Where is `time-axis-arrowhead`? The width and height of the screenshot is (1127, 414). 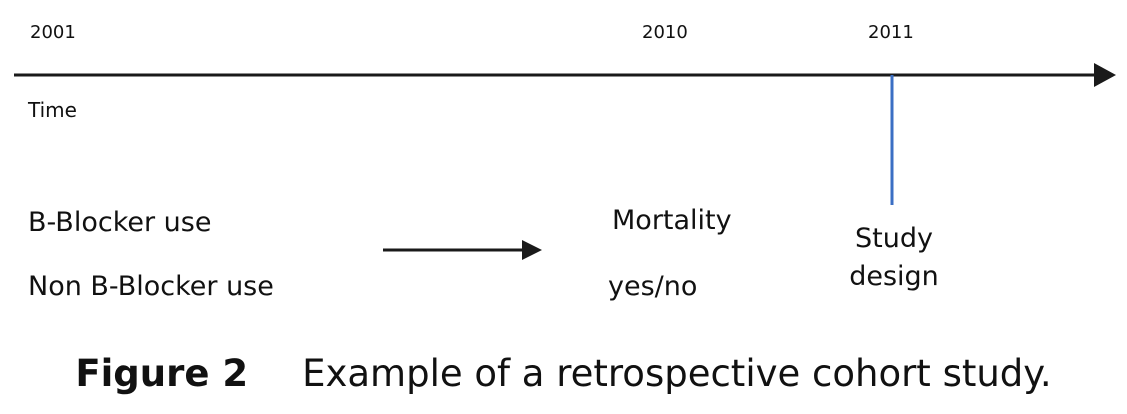 time-axis-arrowhead is located at coordinates (1105, 75).